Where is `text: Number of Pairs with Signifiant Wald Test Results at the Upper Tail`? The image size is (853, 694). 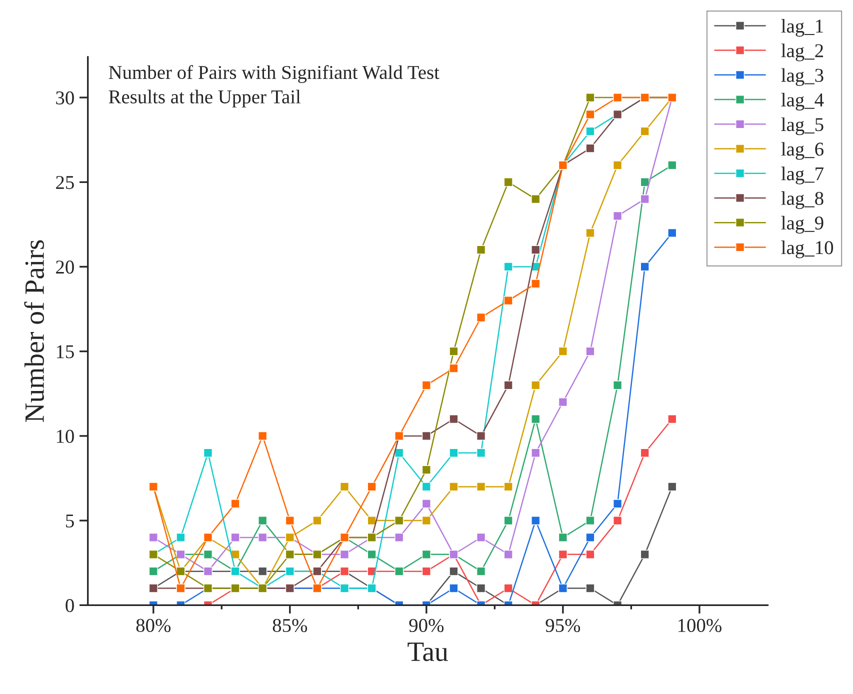
text: Number of Pairs with Signifiant Wald Test Results at the Upper Tail is located at coordinates (274, 86).